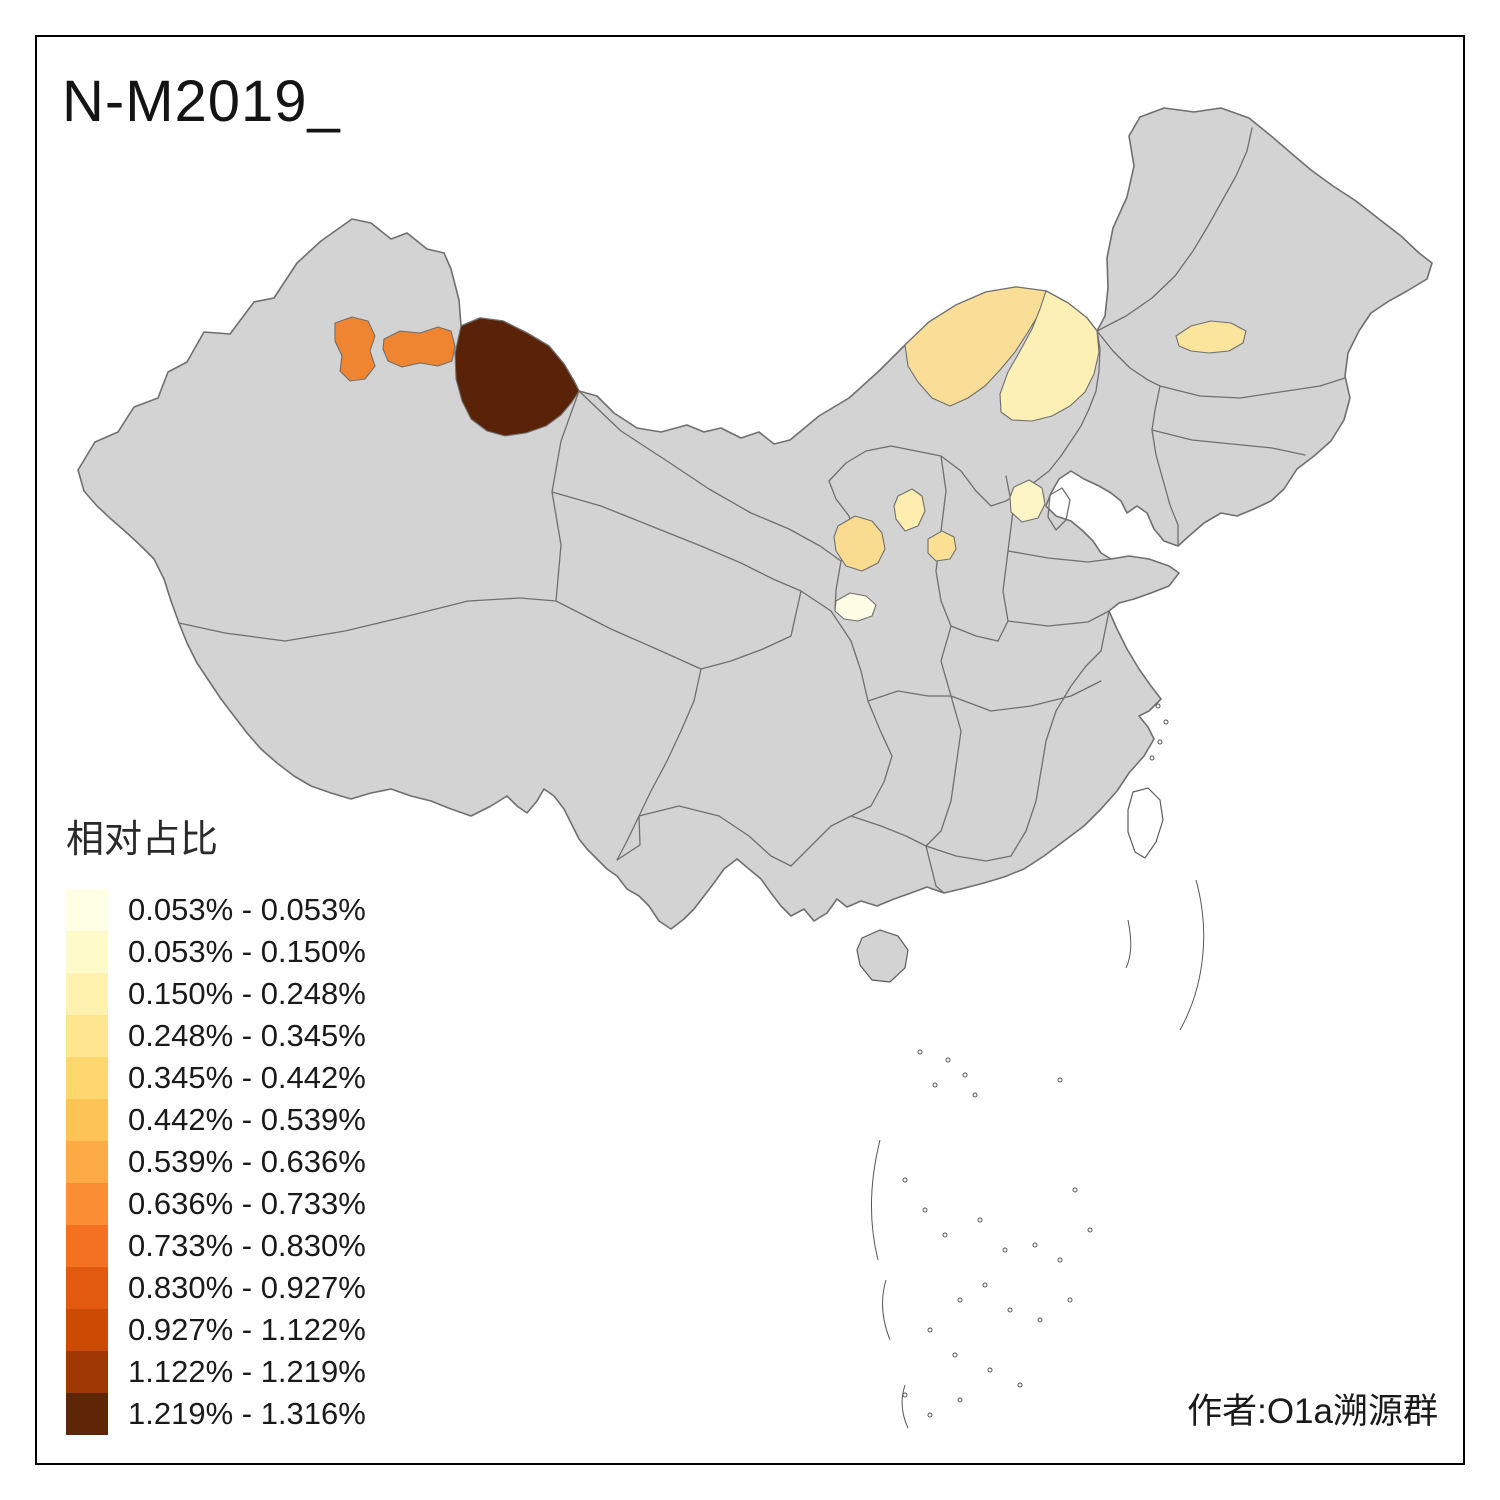  What do you see at coordinates (201, 101) in the screenshot?
I see `page-title: N-M2019_` at bounding box center [201, 101].